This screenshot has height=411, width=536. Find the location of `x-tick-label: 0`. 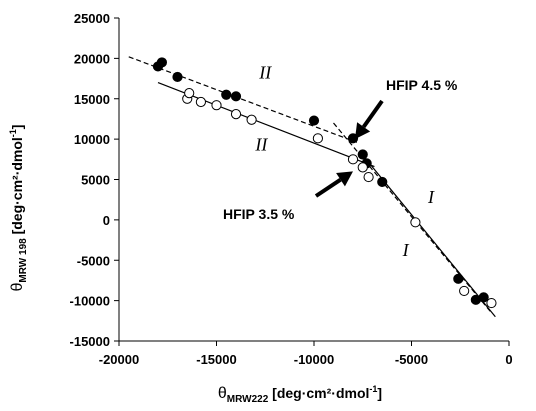

x-tick-label: 0 is located at coordinates (508, 359).